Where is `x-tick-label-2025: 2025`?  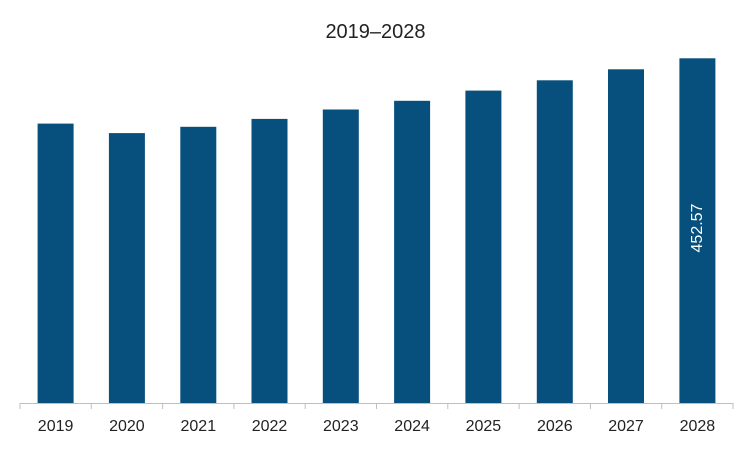 x-tick-label-2025: 2025 is located at coordinates (484, 426).